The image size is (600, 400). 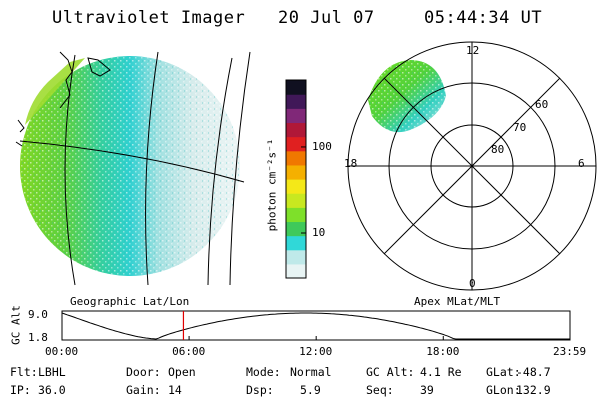 What do you see at coordinates (20, 390) in the screenshot?
I see `info-label: IP:` at bounding box center [20, 390].